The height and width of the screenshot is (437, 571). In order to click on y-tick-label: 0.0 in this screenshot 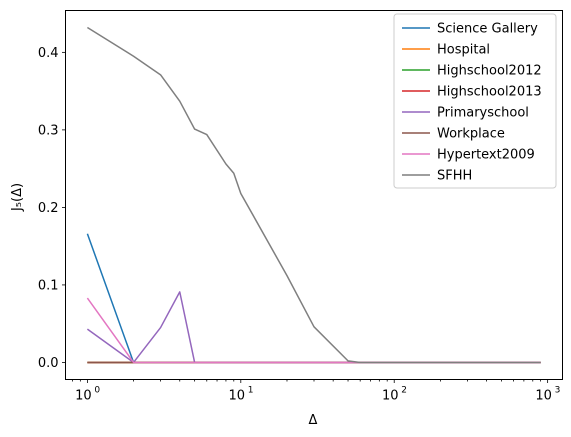, I will do `click(48, 363)`.